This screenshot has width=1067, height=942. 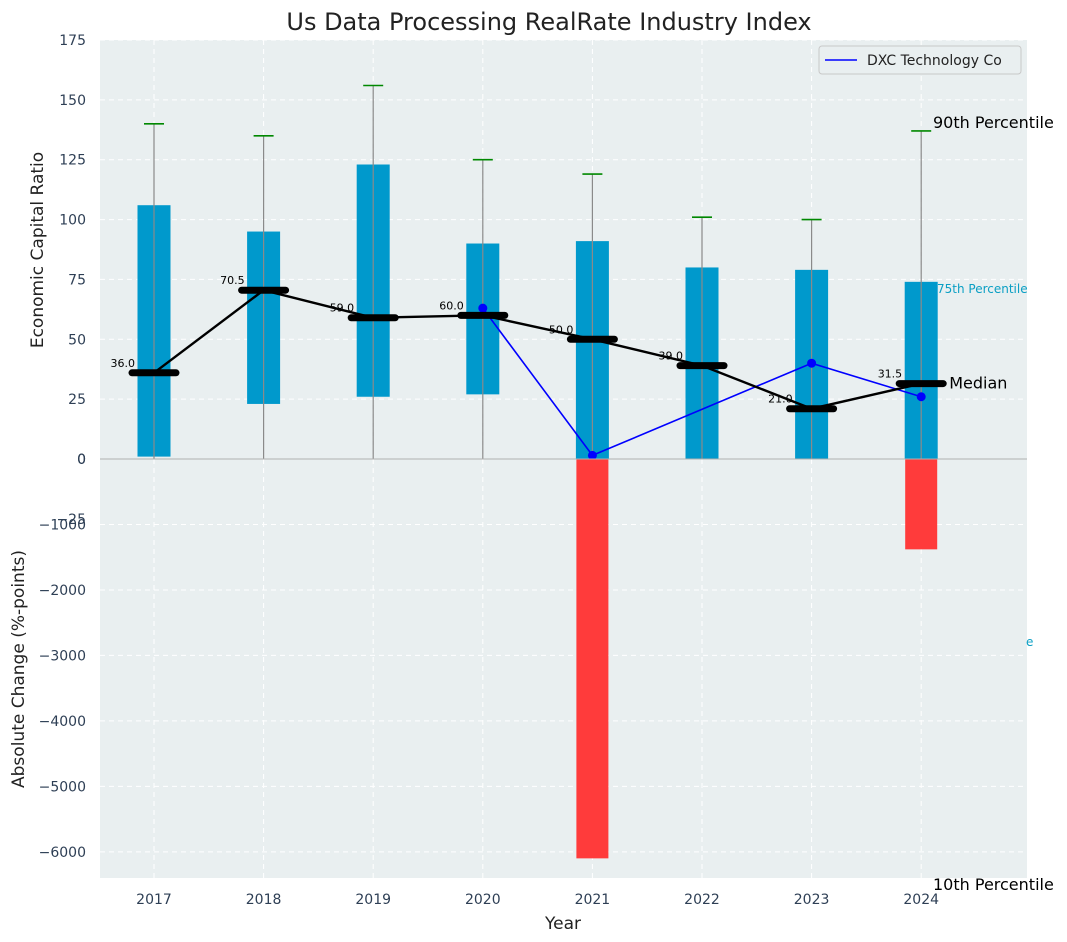 I want to click on y-tick-label: 175, so click(x=72, y=41).